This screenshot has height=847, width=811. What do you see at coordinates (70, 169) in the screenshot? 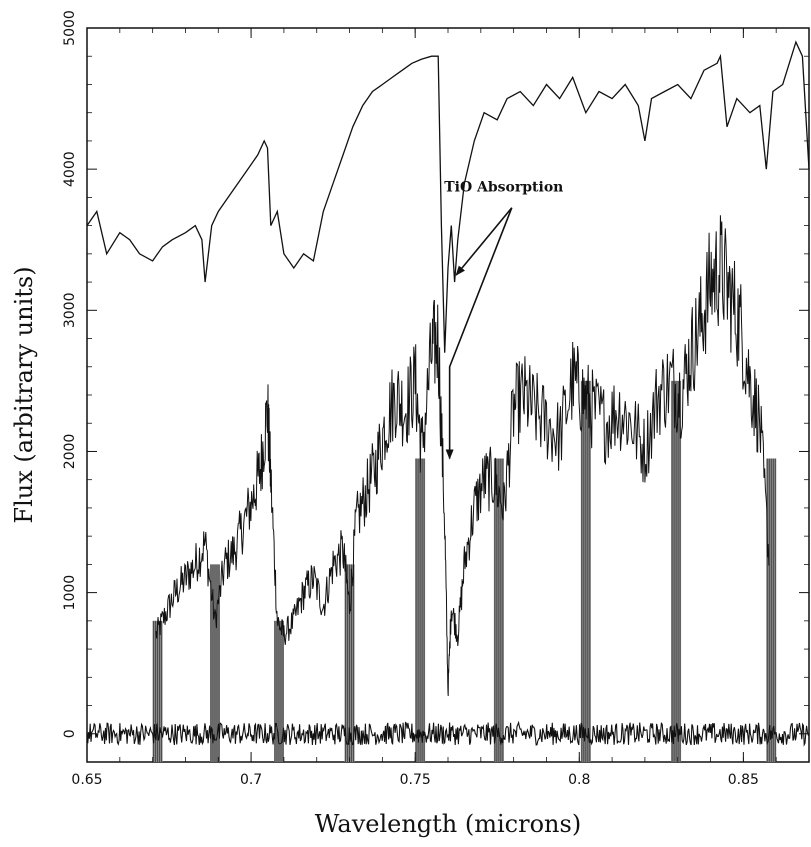
I see `y-tick-label-4: 4000` at bounding box center [70, 169].